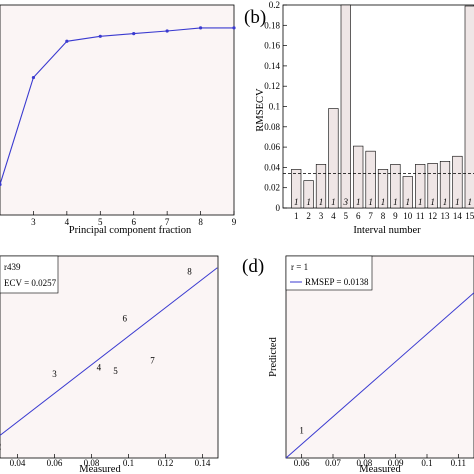 This screenshot has width=474, height=474. I want to click on panel-d-legend-entry: r = 1, so click(299, 267).